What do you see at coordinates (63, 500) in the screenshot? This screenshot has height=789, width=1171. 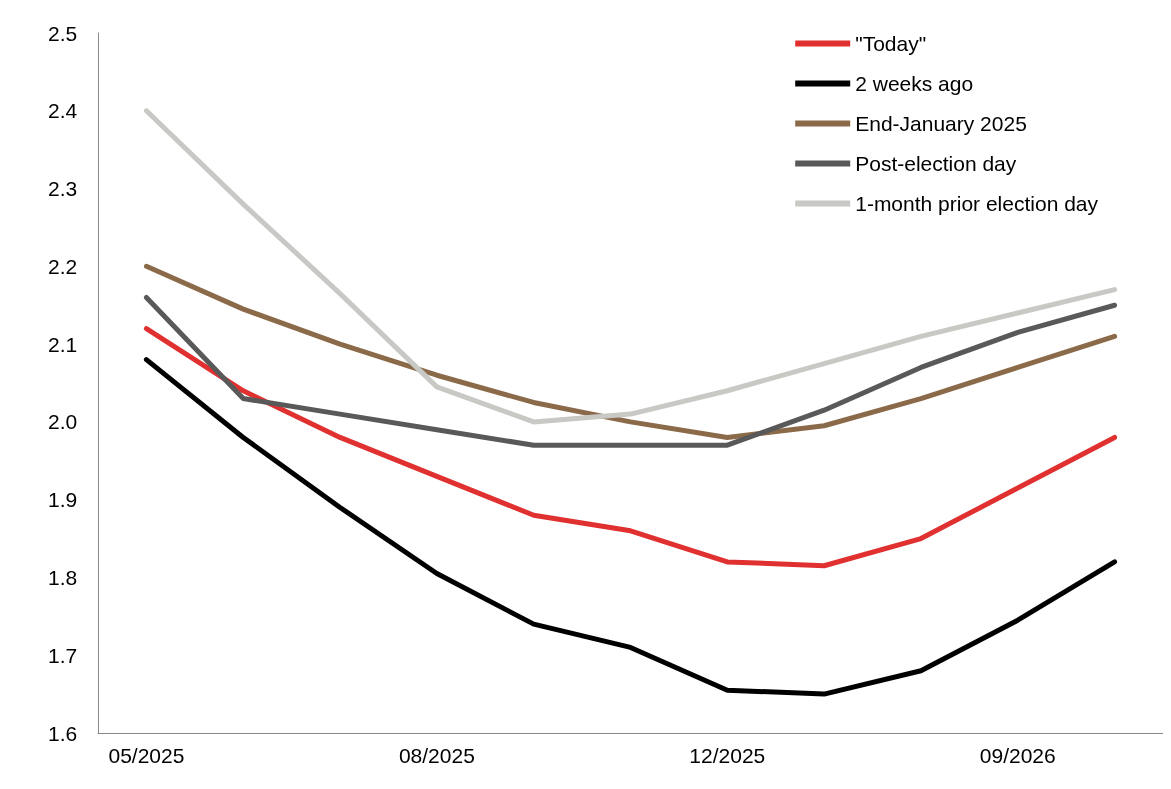 I see `y-tick-label: 1.9` at bounding box center [63, 500].